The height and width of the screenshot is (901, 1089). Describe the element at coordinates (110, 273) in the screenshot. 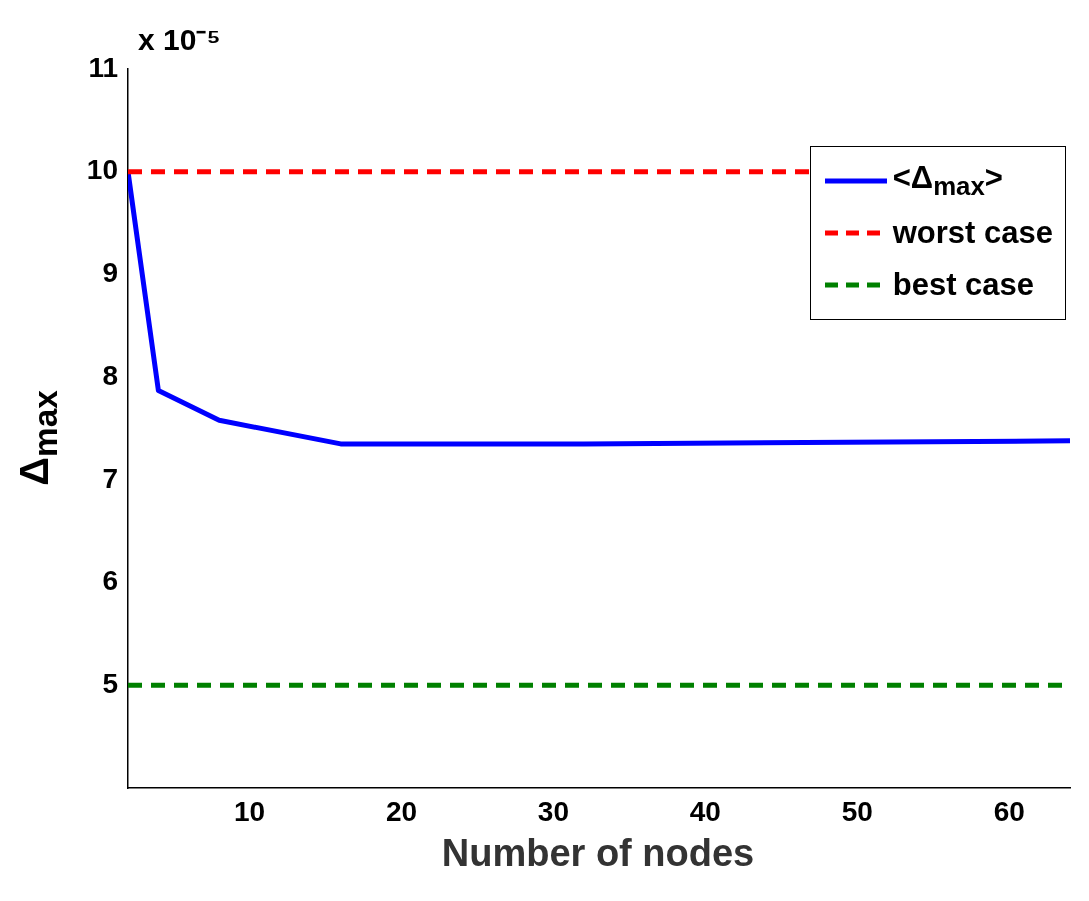

I see `y-tick-label: 9` at that location.